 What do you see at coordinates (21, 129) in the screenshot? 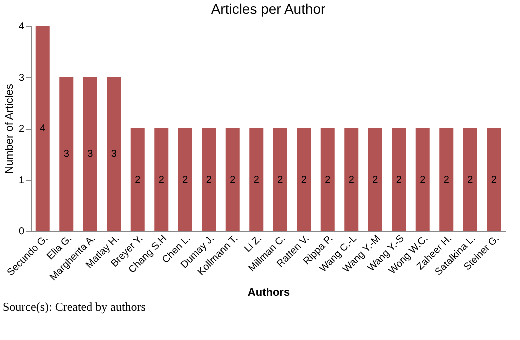
I see `y-tick-label: 2` at bounding box center [21, 129].